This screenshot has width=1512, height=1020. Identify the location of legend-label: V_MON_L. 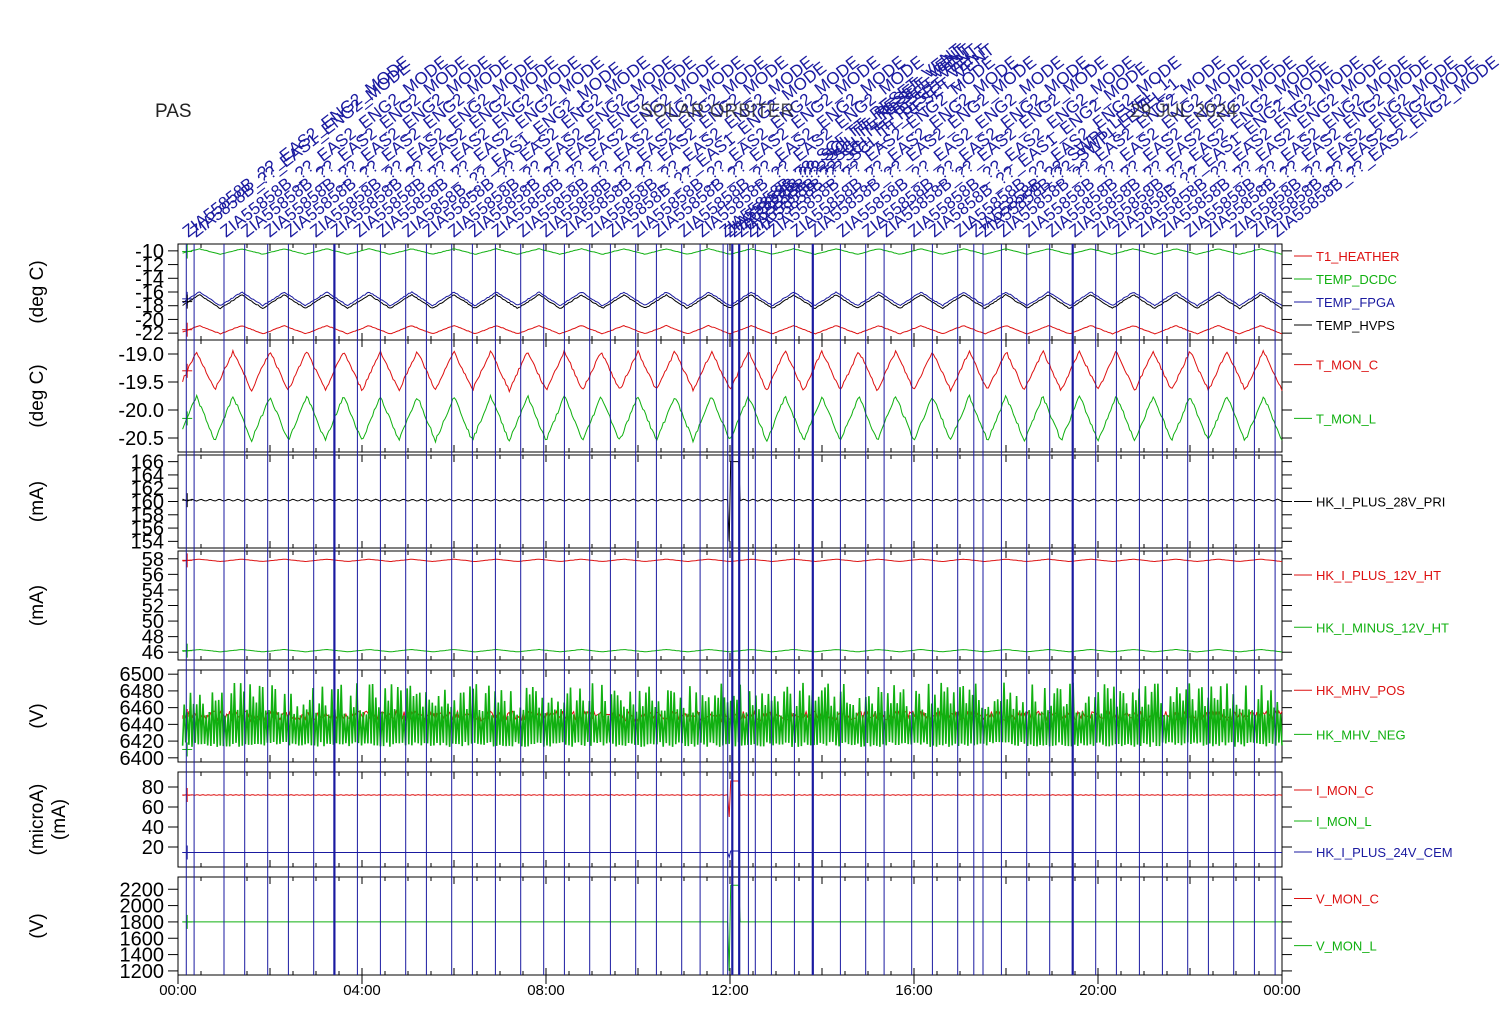
(1346, 946).